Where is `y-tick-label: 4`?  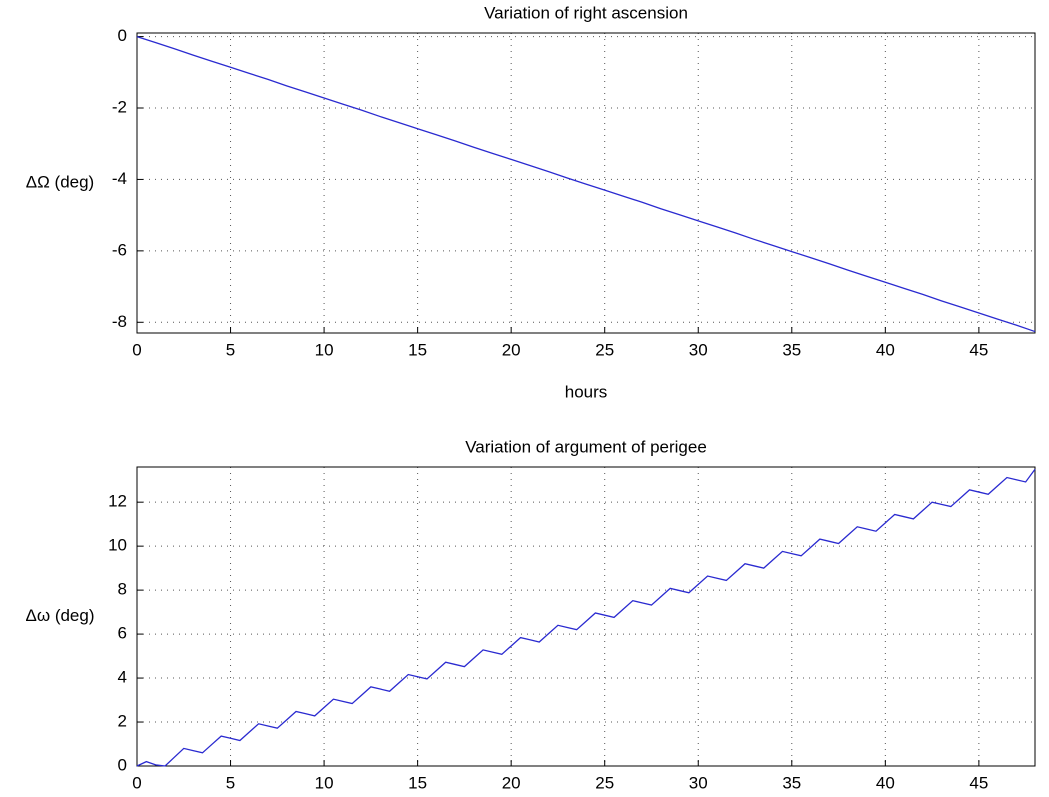 y-tick-label: 4 is located at coordinates (122, 677).